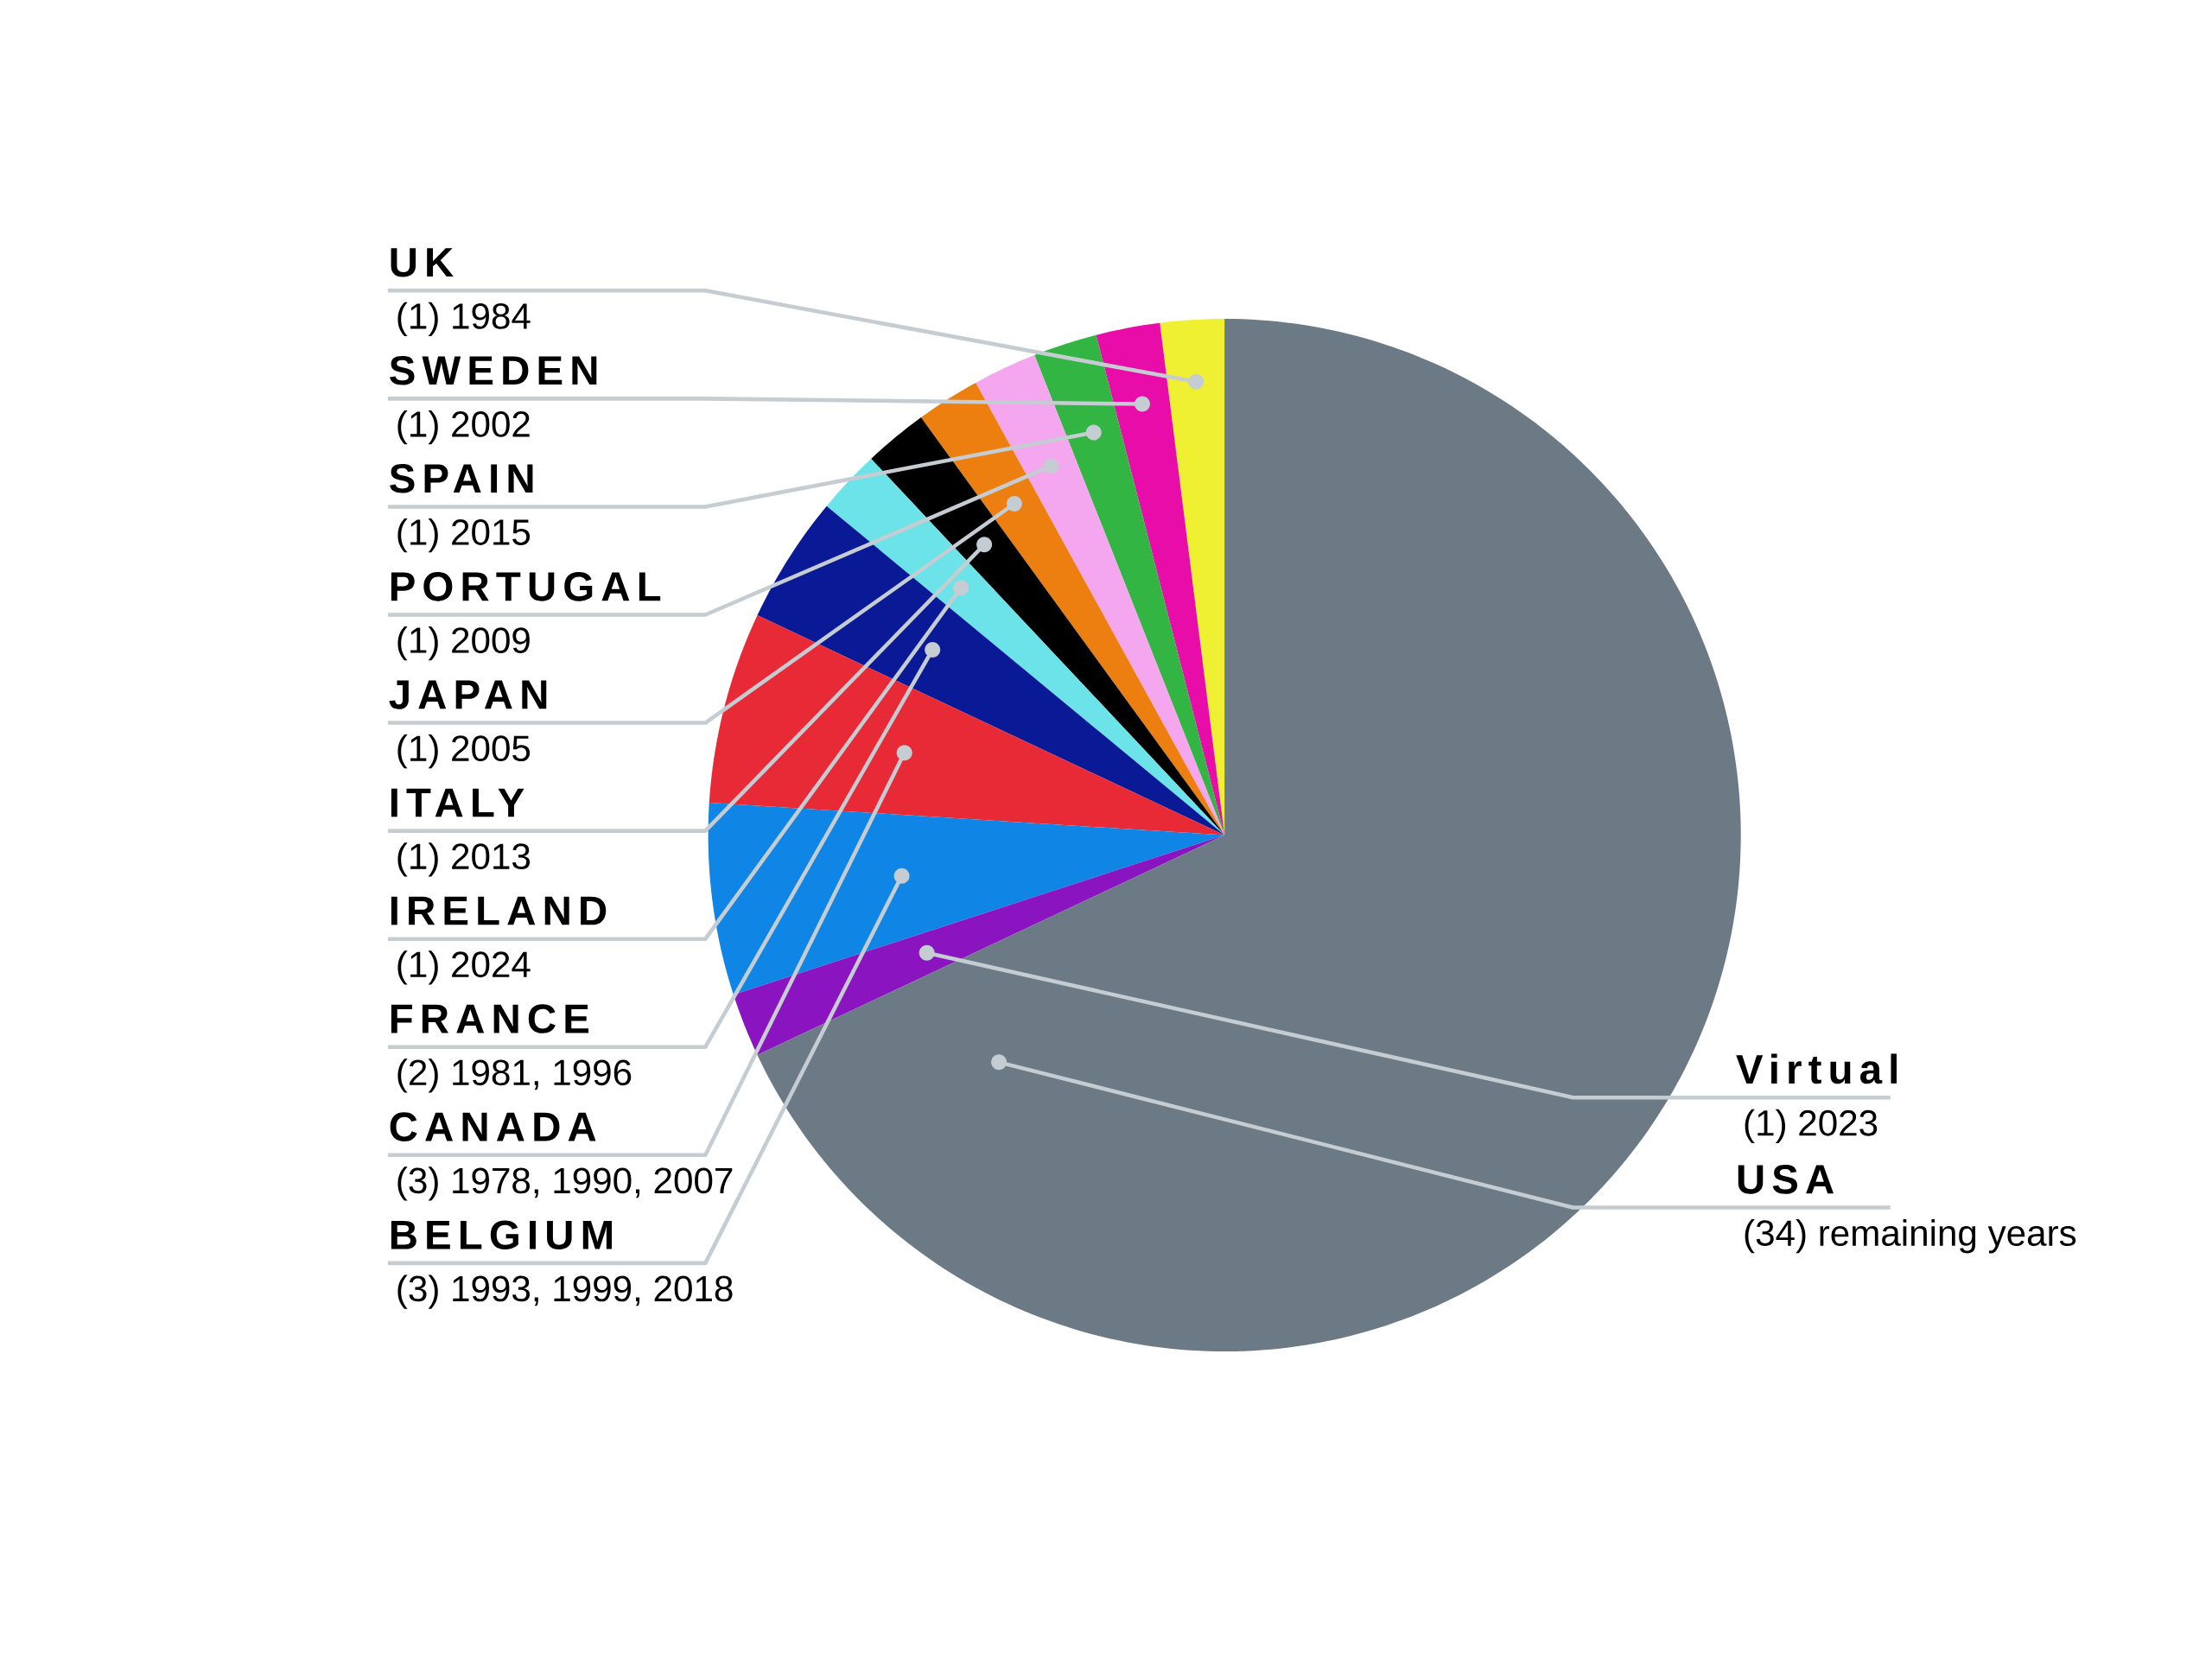  What do you see at coordinates (565, 1291) in the screenshot?
I see `data-label: (3) 1993, 1999, 2018` at bounding box center [565, 1291].